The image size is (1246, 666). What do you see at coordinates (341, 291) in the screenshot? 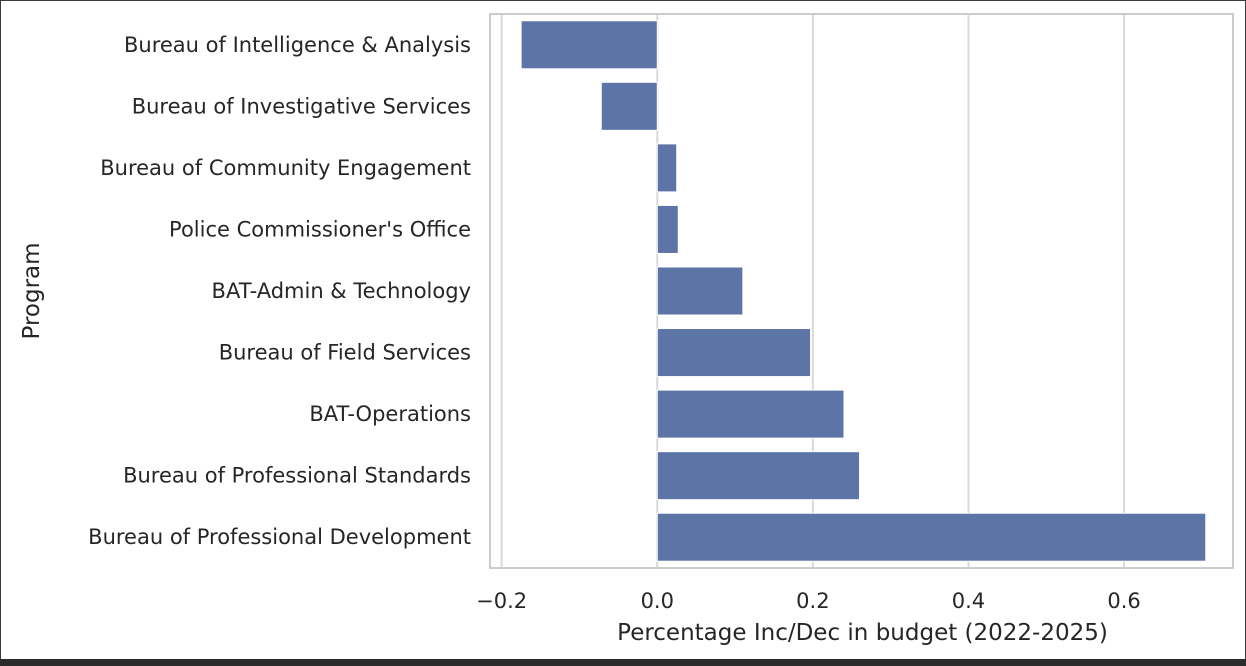
I see `y-tick-label-4: BAT-Admin & Technology` at bounding box center [341, 291].